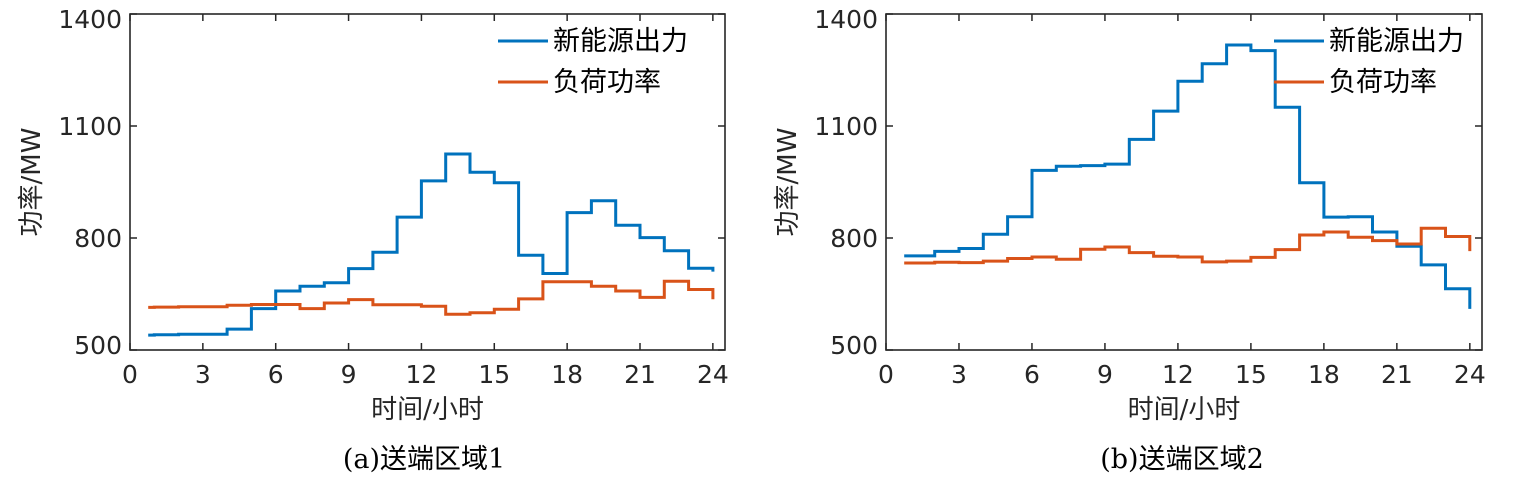 Image resolution: width=1529 pixels, height=482 pixels. What do you see at coordinates (431, 244) in the screenshot?
I see `series-line-renewable-output` at bounding box center [431, 244].